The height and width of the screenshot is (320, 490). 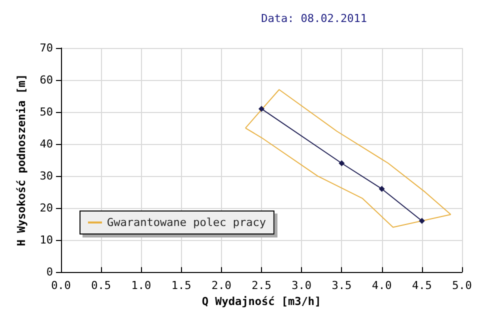 I want to click on chart-subtitle: Data: 08.02.2011, so click(x=314, y=18).